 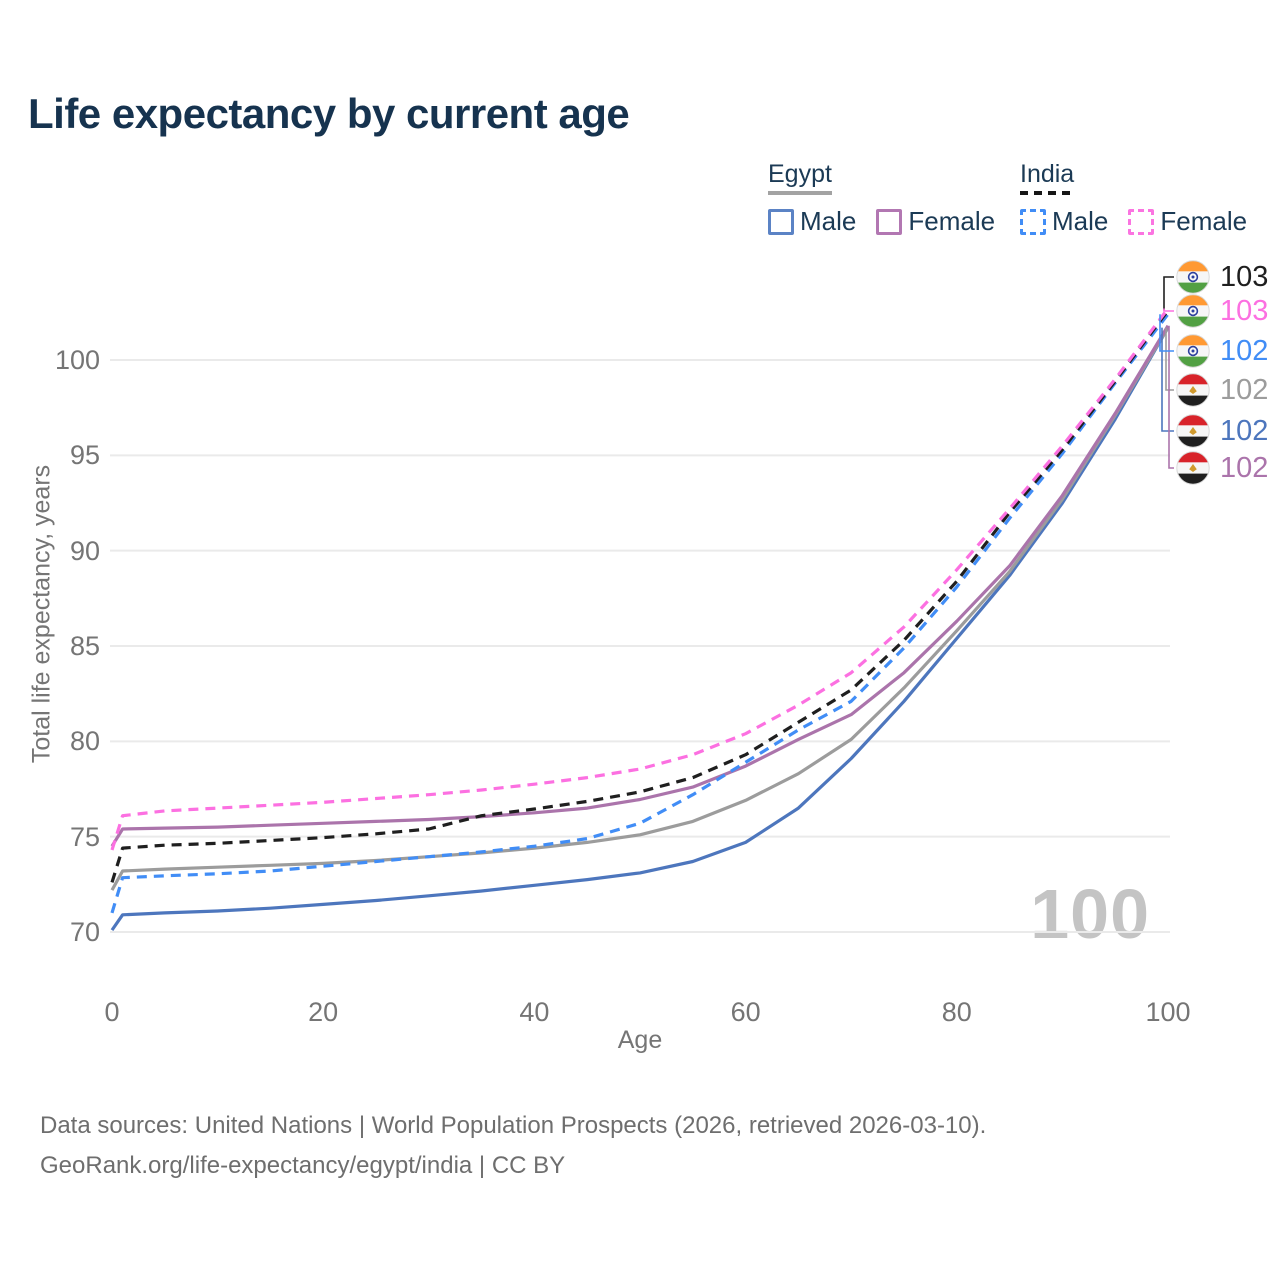 I want to click on legend-india-female-swatch, so click(x=1141, y=221).